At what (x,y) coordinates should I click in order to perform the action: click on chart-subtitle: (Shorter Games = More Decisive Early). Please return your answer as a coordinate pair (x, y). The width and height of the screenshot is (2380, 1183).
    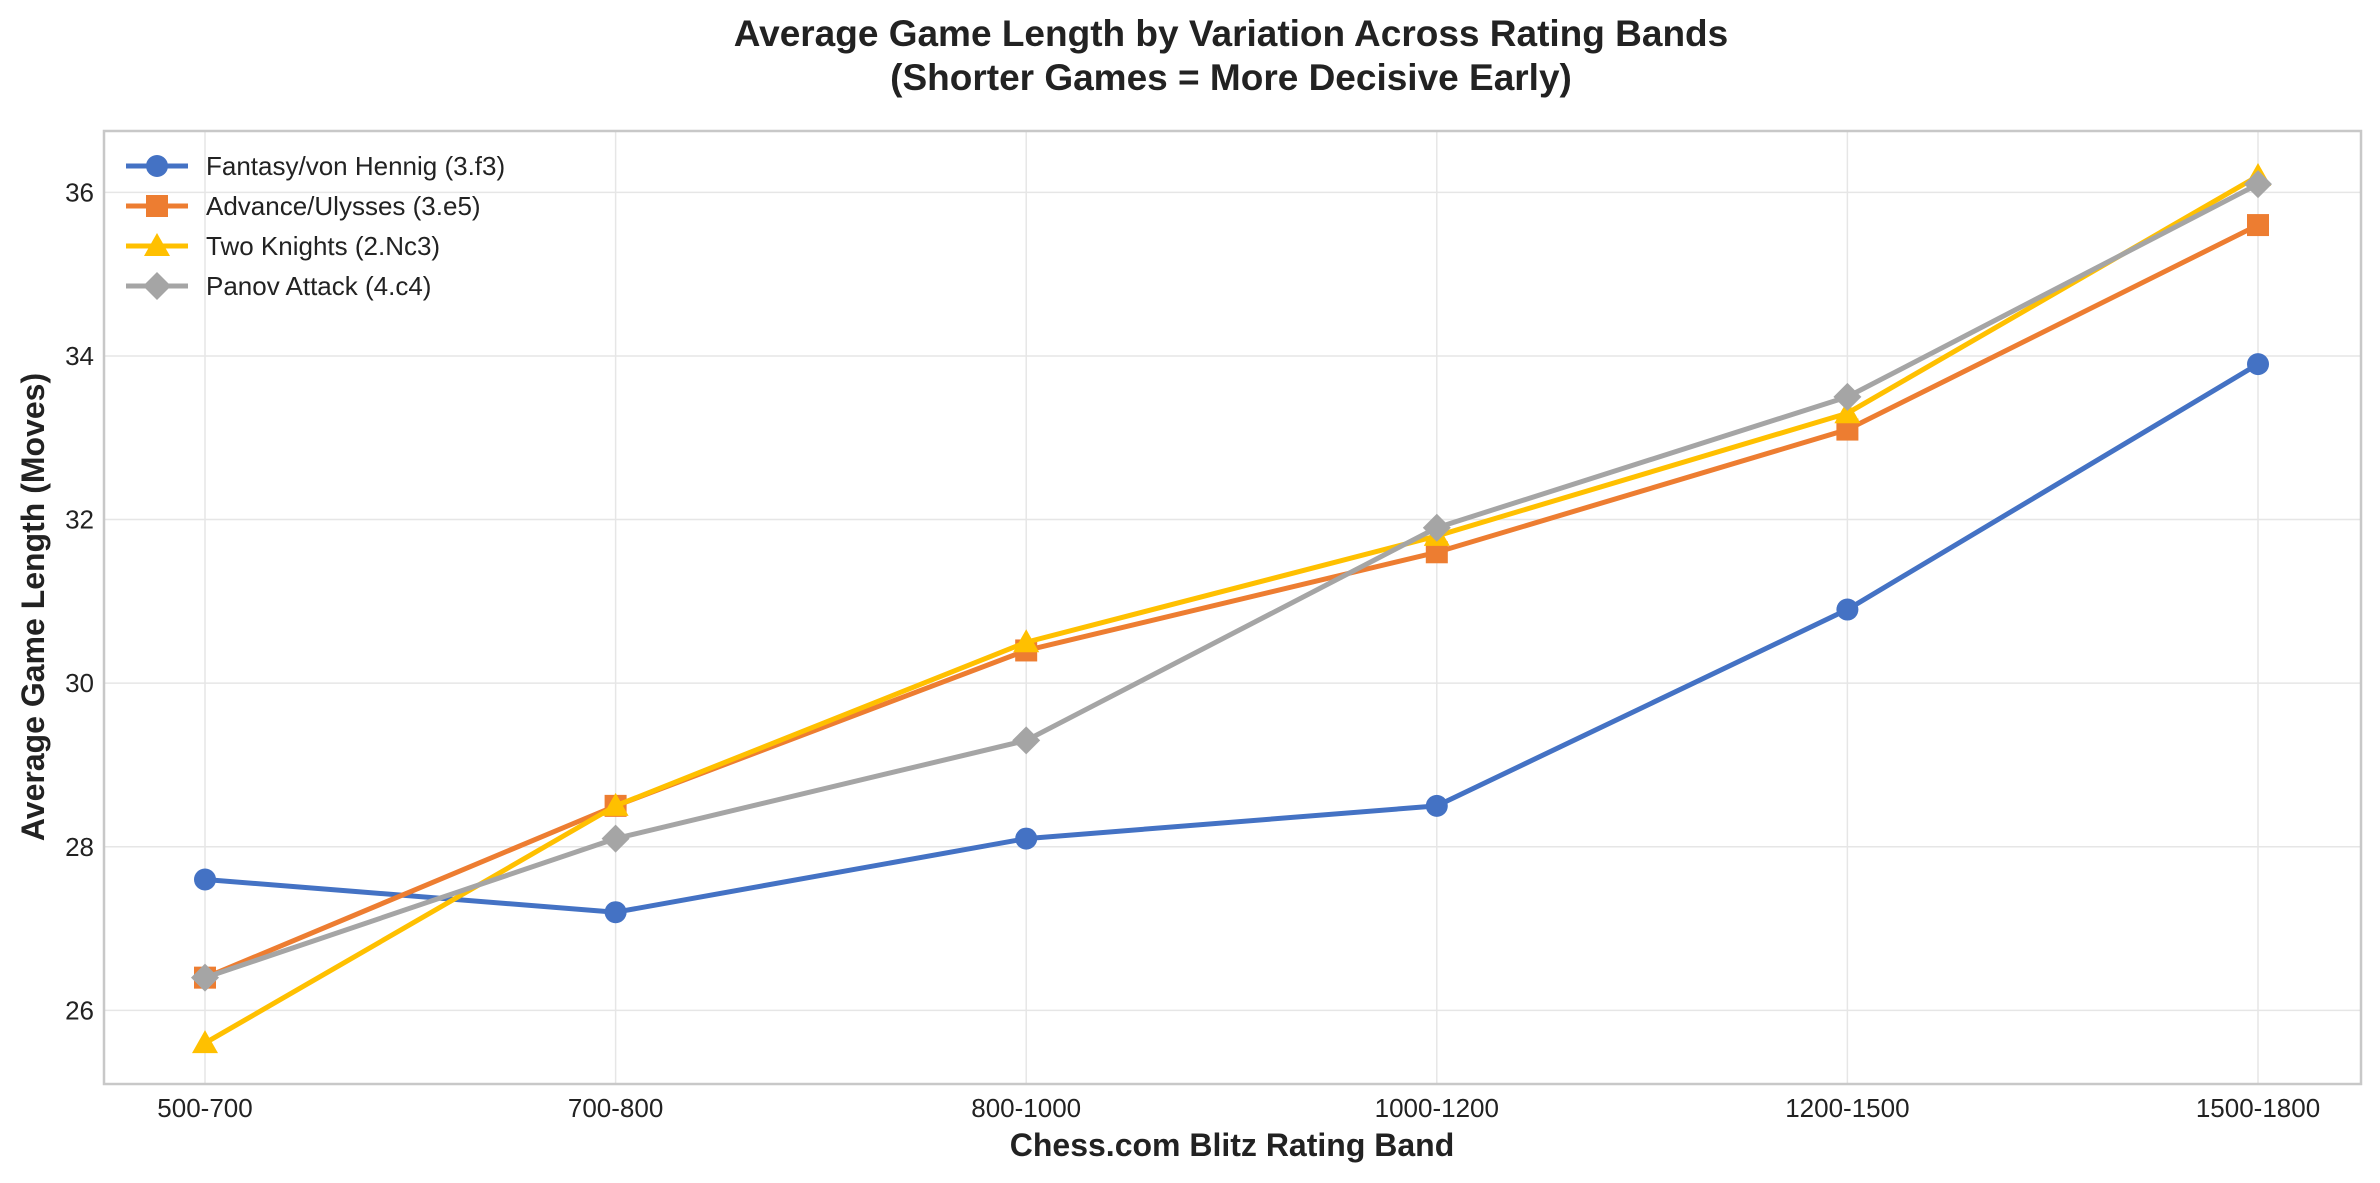
    Looking at the image, I should click on (1231, 77).